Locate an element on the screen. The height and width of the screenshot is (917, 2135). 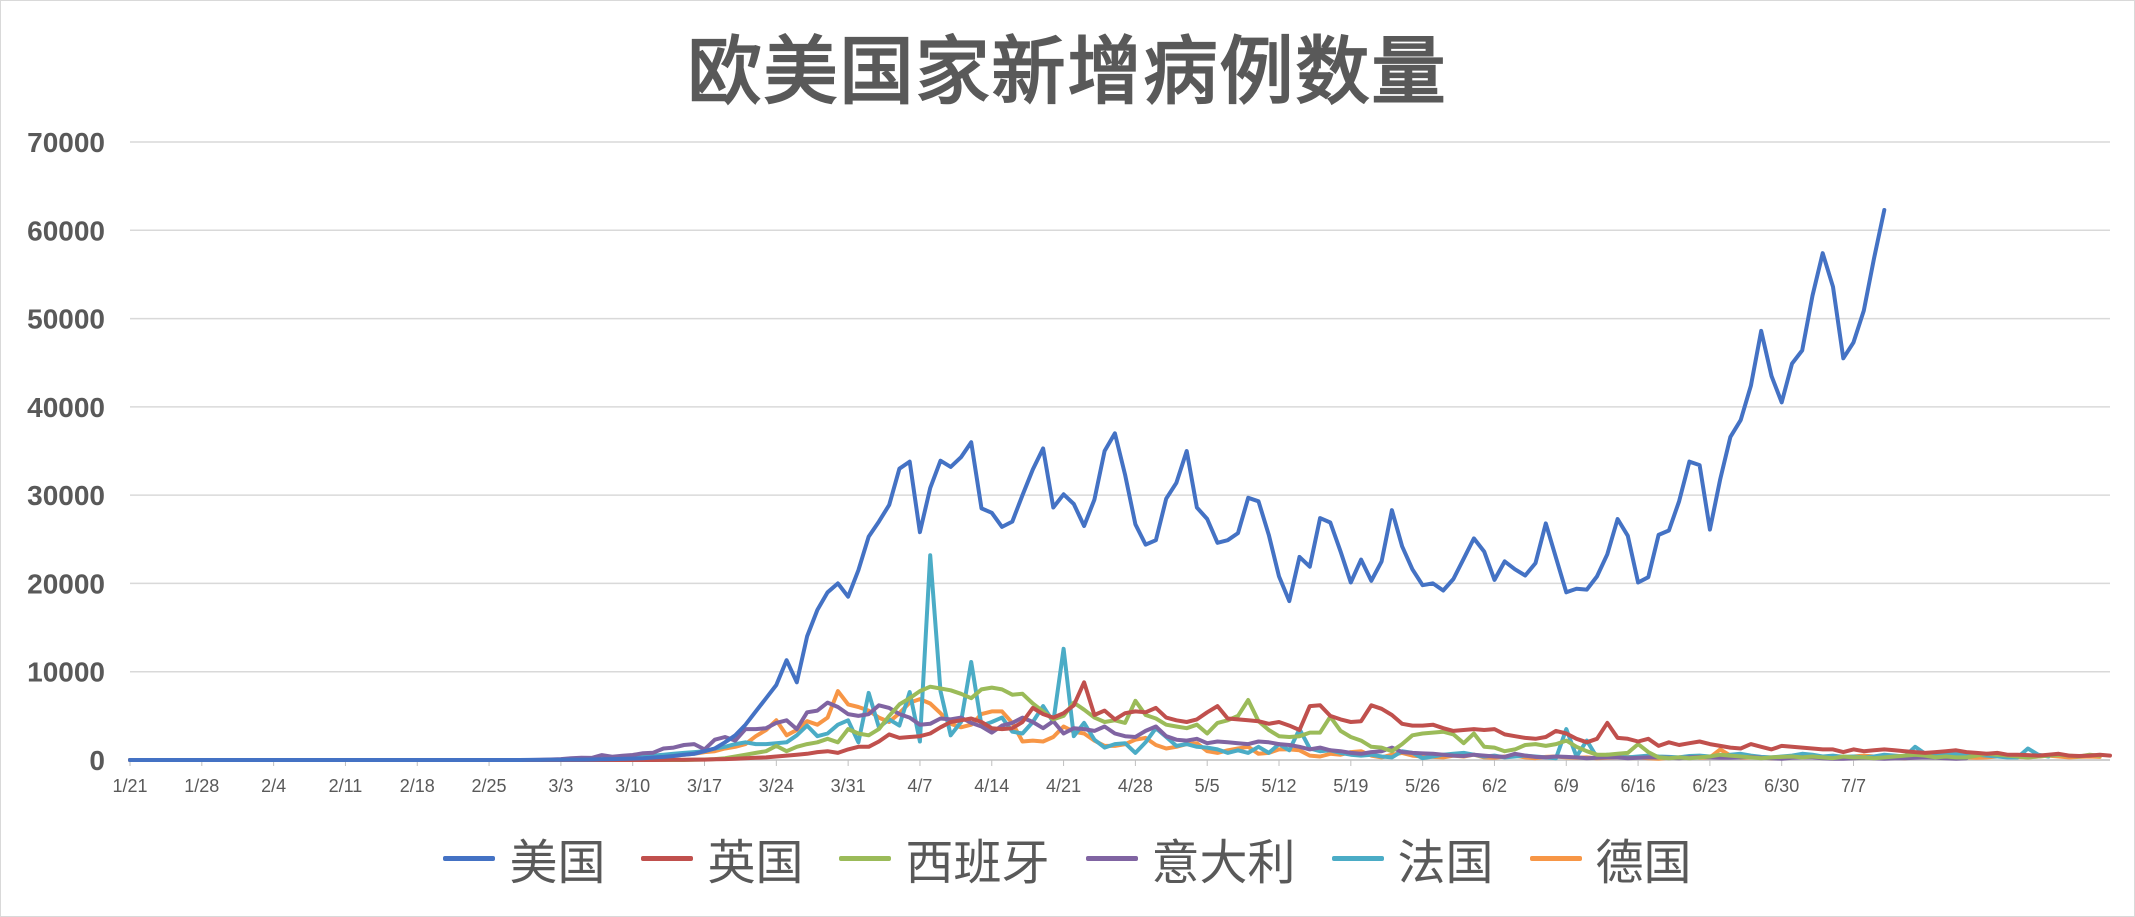
legend-item: 西班牙 is located at coordinates (944, 858).